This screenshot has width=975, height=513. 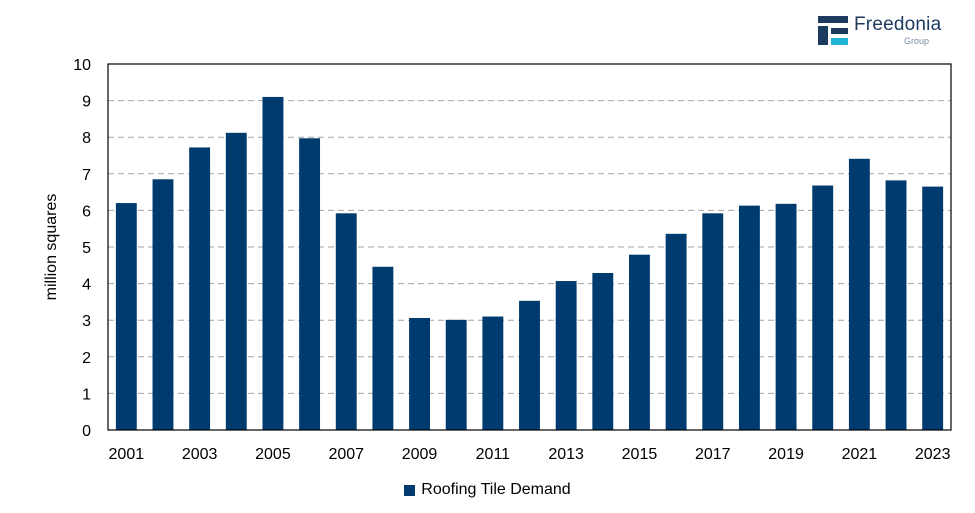 I want to click on bar-2007, so click(x=346, y=321).